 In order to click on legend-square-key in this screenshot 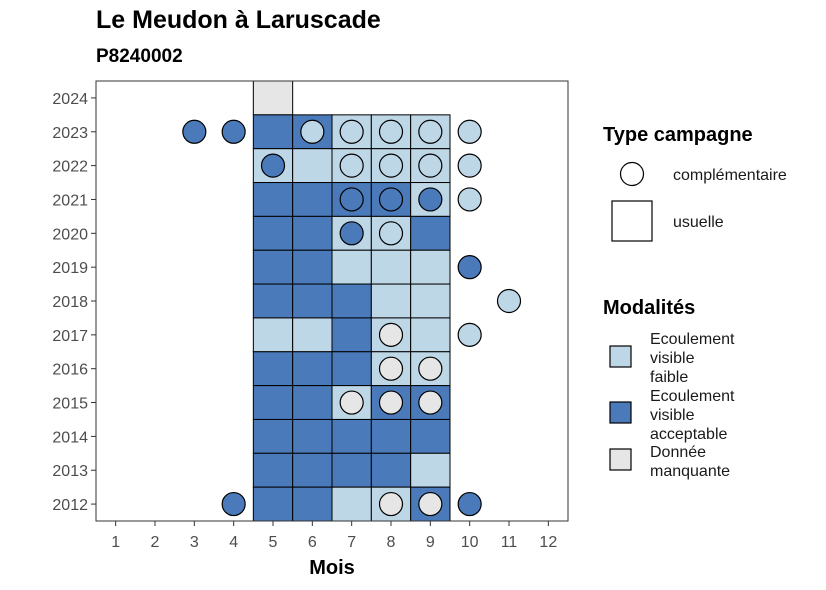, I will do `click(632, 221)`.